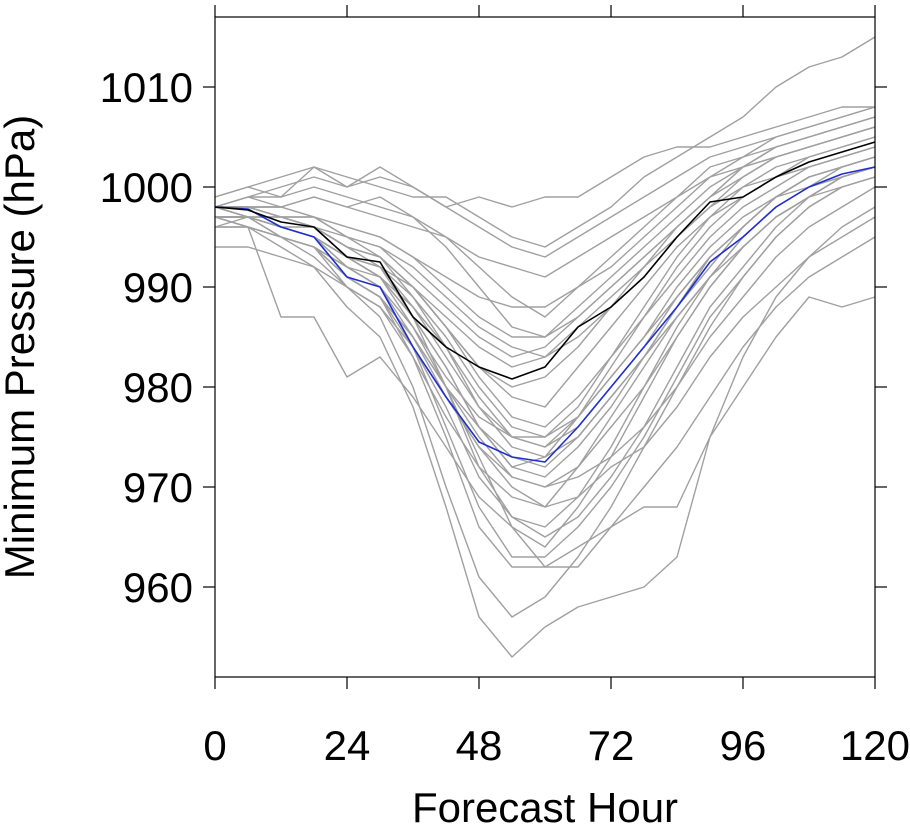  I want to click on y-tick-label: 990, so click(158, 287).